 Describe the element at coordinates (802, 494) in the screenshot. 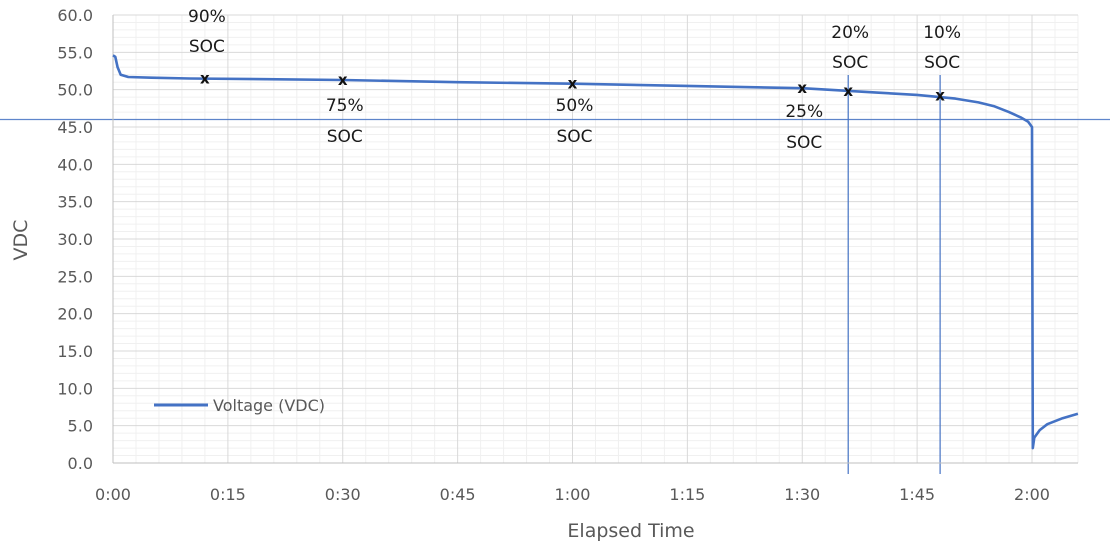

I see `x-tick-label: 1:30` at that location.